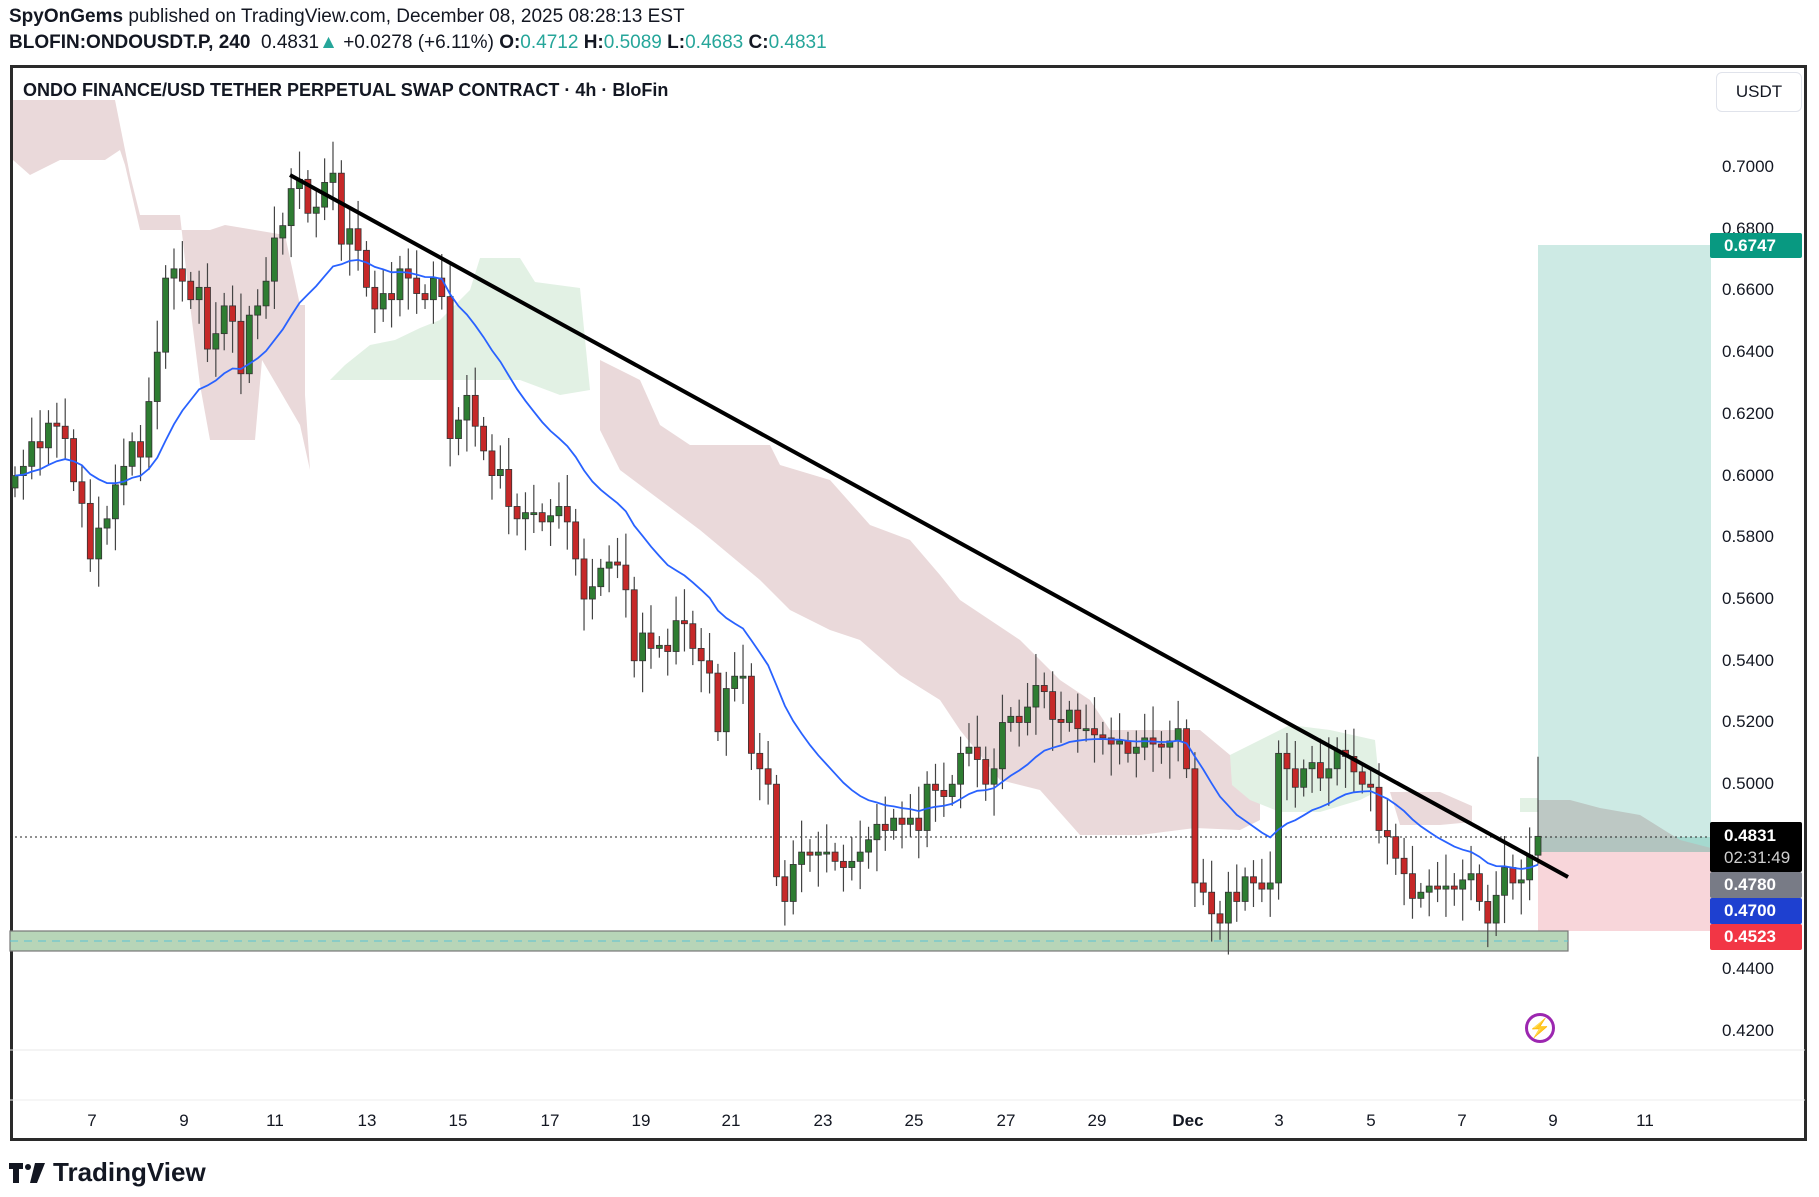  Describe the element at coordinates (130, 42) in the screenshot. I see `symbol-name: BLOFIN:ONDOUSDT.P, 240` at that location.